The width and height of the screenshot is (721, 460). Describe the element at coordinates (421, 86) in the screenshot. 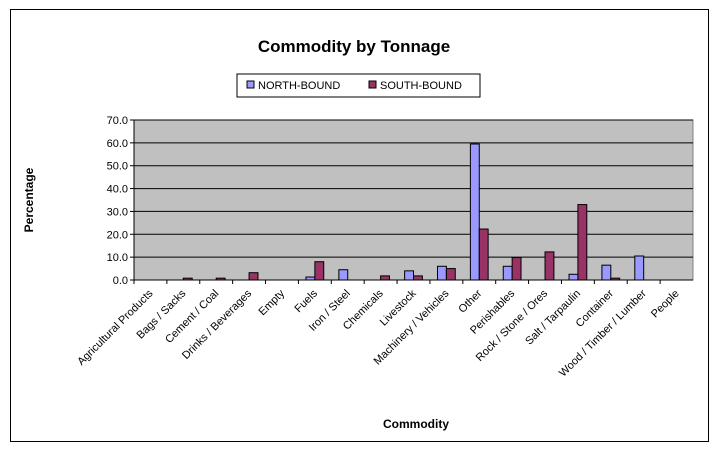

I see `legend-label-south-bound: SOUTH-BOUND` at that location.